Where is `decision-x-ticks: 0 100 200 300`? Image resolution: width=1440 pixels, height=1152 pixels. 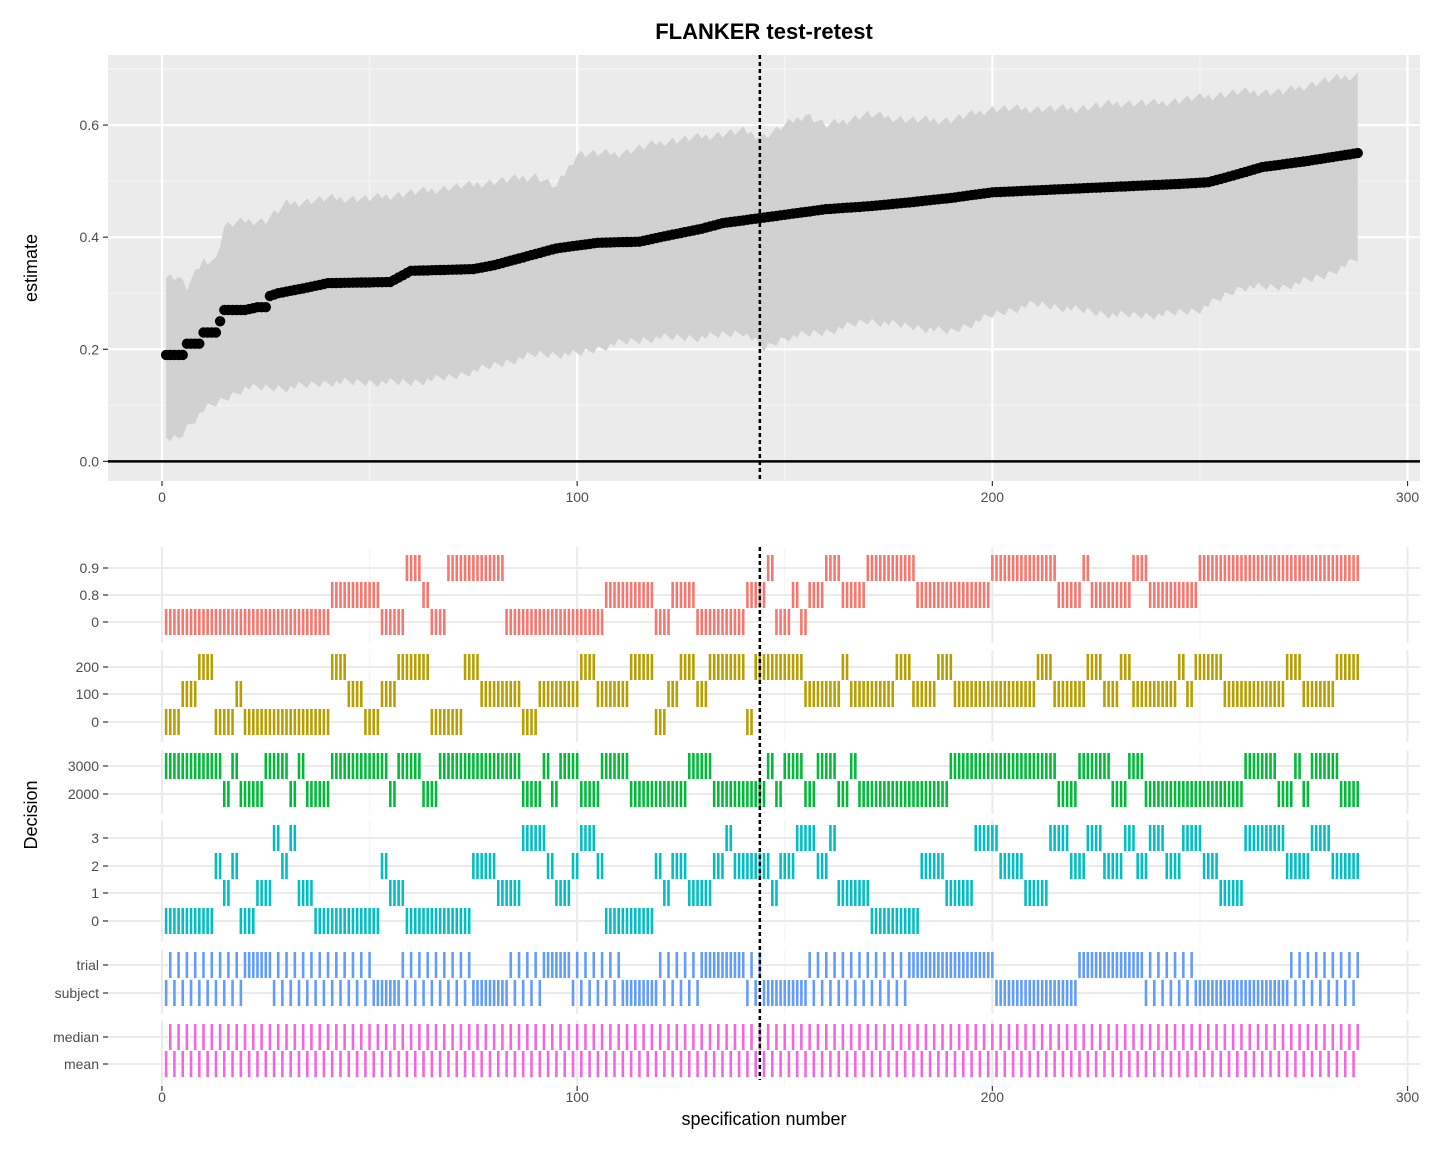 decision-x-ticks: 0 100 200 300 is located at coordinates (788, 1095).